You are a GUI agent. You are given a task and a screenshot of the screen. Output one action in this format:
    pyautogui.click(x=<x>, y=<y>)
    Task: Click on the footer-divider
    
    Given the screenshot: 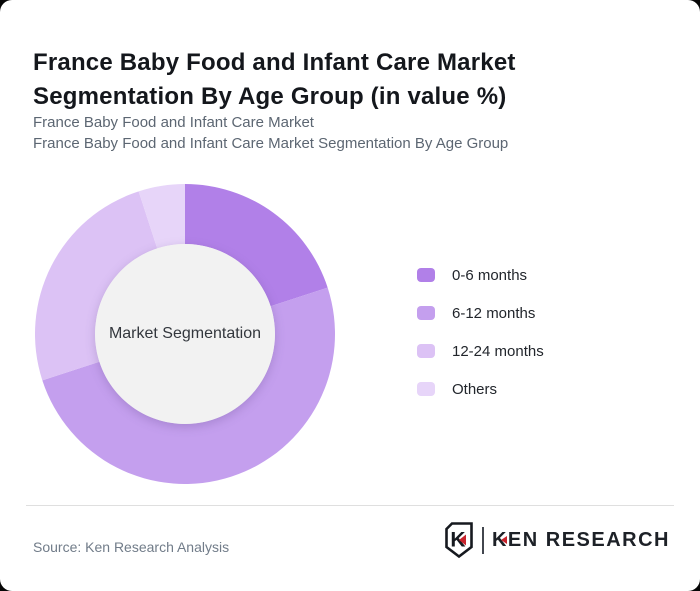 What is the action you would take?
    pyautogui.click(x=350, y=505)
    